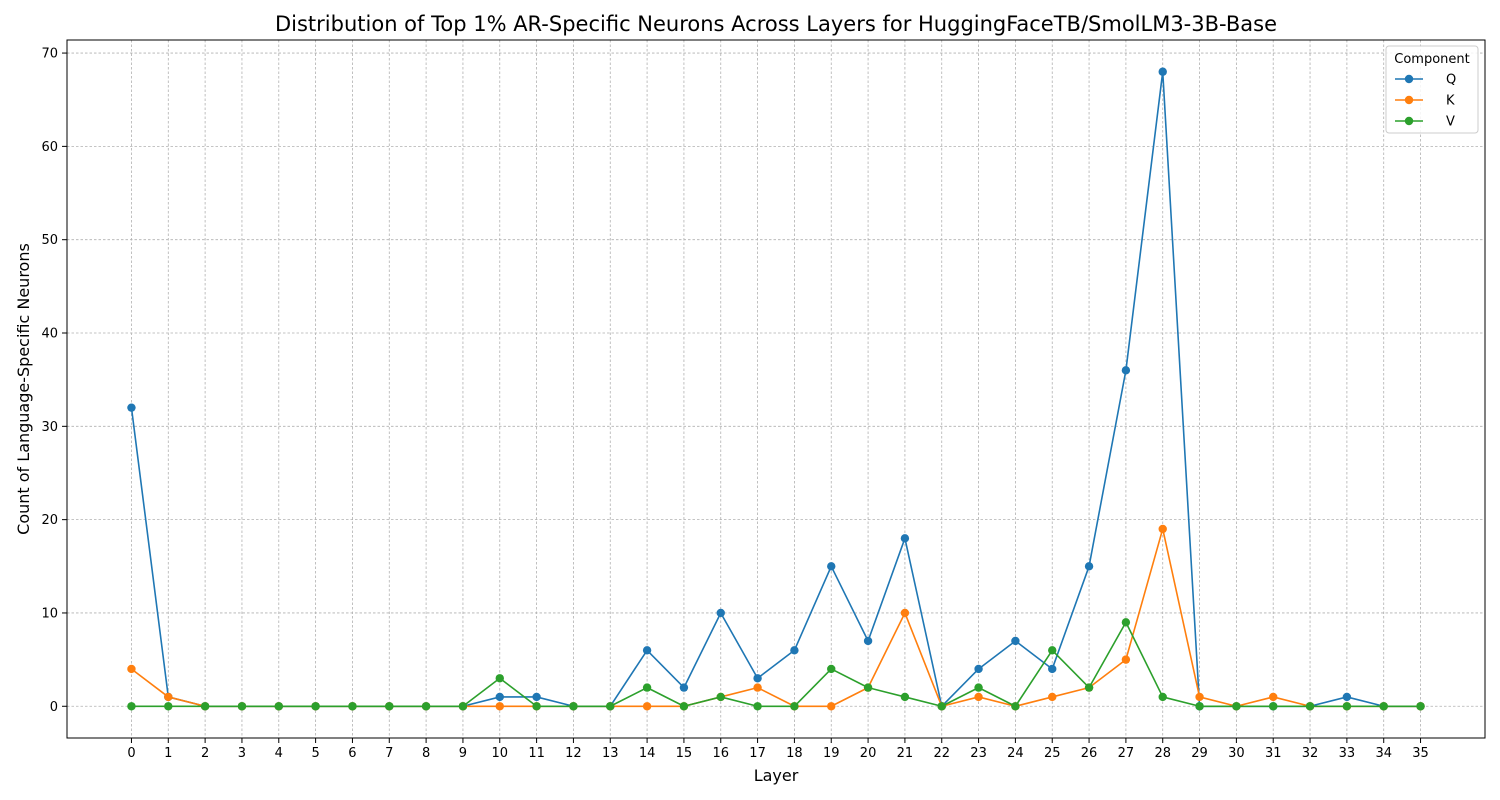  I want to click on x-tick-label: 19, so click(831, 753).